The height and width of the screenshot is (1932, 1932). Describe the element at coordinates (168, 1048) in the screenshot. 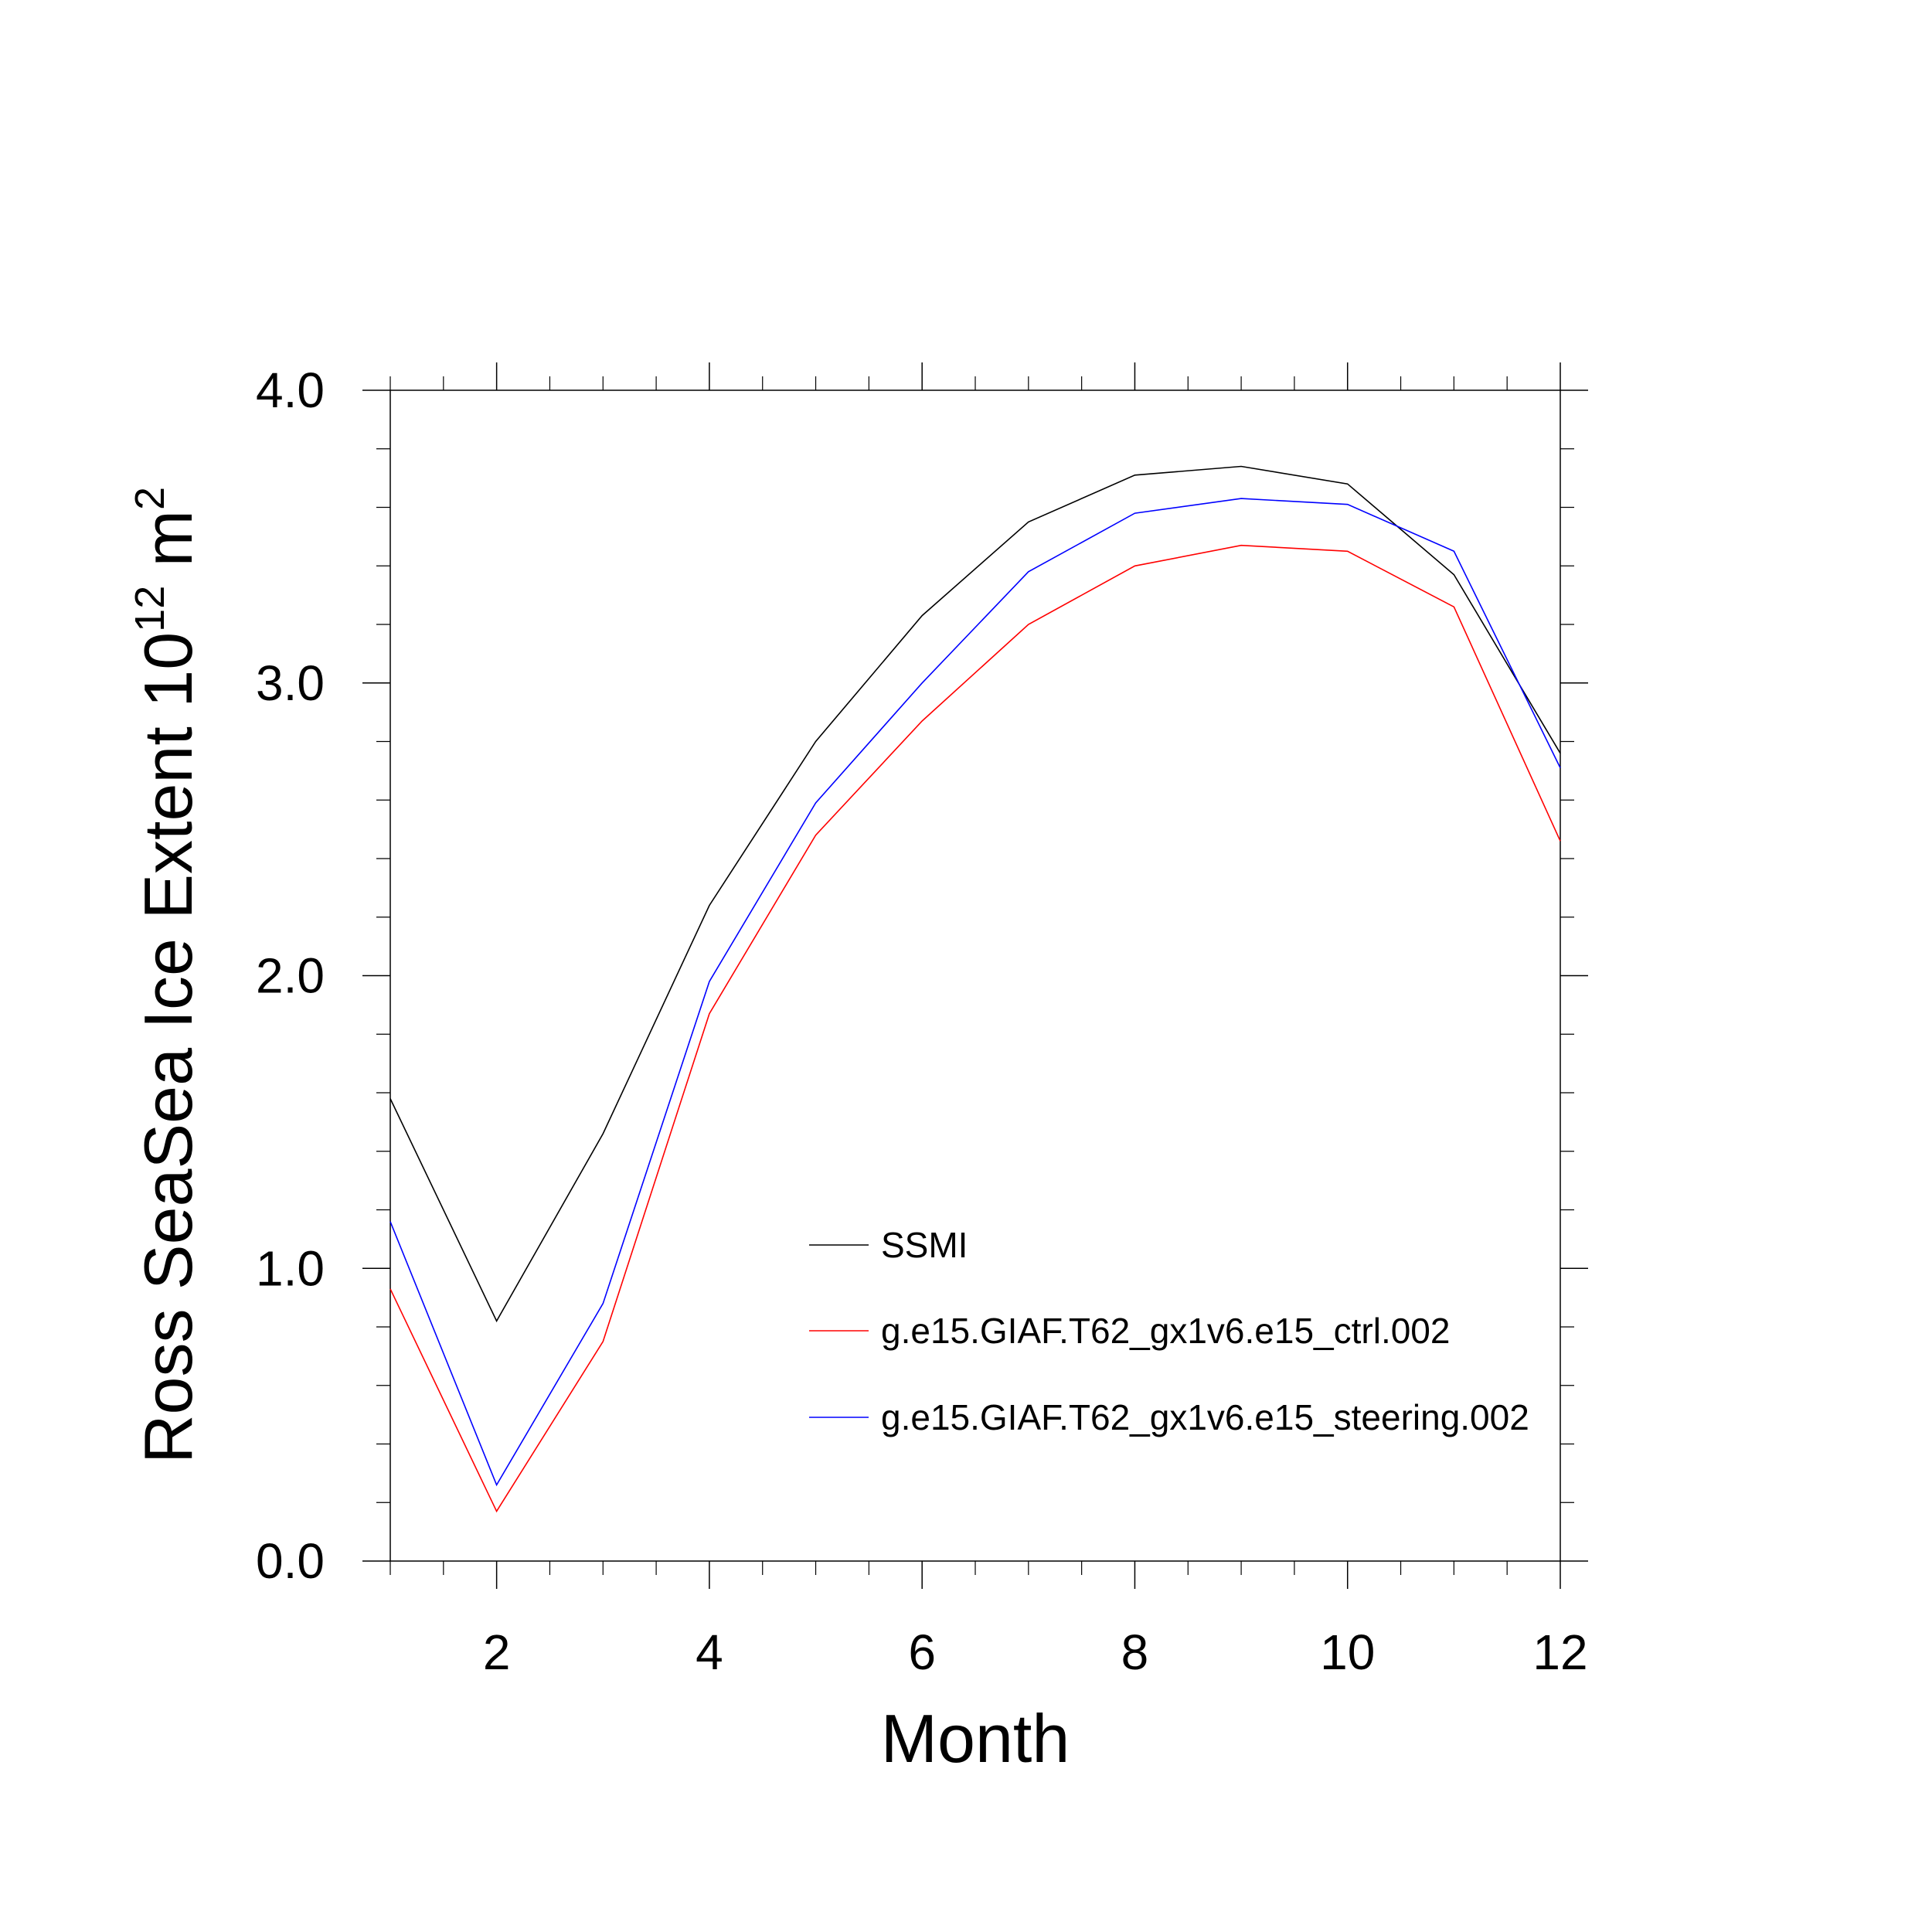

I see `y-axis-title-text: Ross SeaSea Ice Extent 10` at that location.